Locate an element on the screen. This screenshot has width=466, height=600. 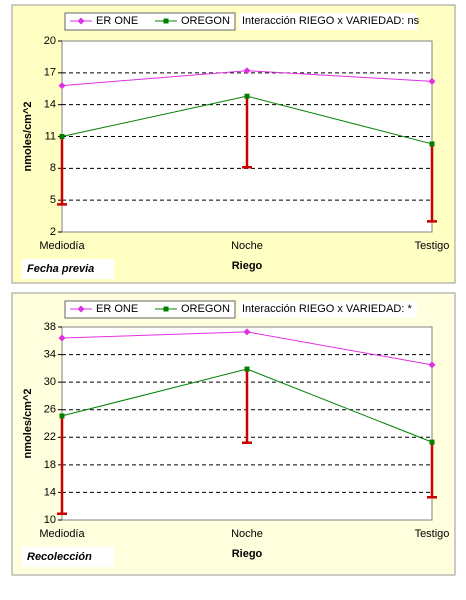
y-tick-label: 22 is located at coordinates (50, 437).